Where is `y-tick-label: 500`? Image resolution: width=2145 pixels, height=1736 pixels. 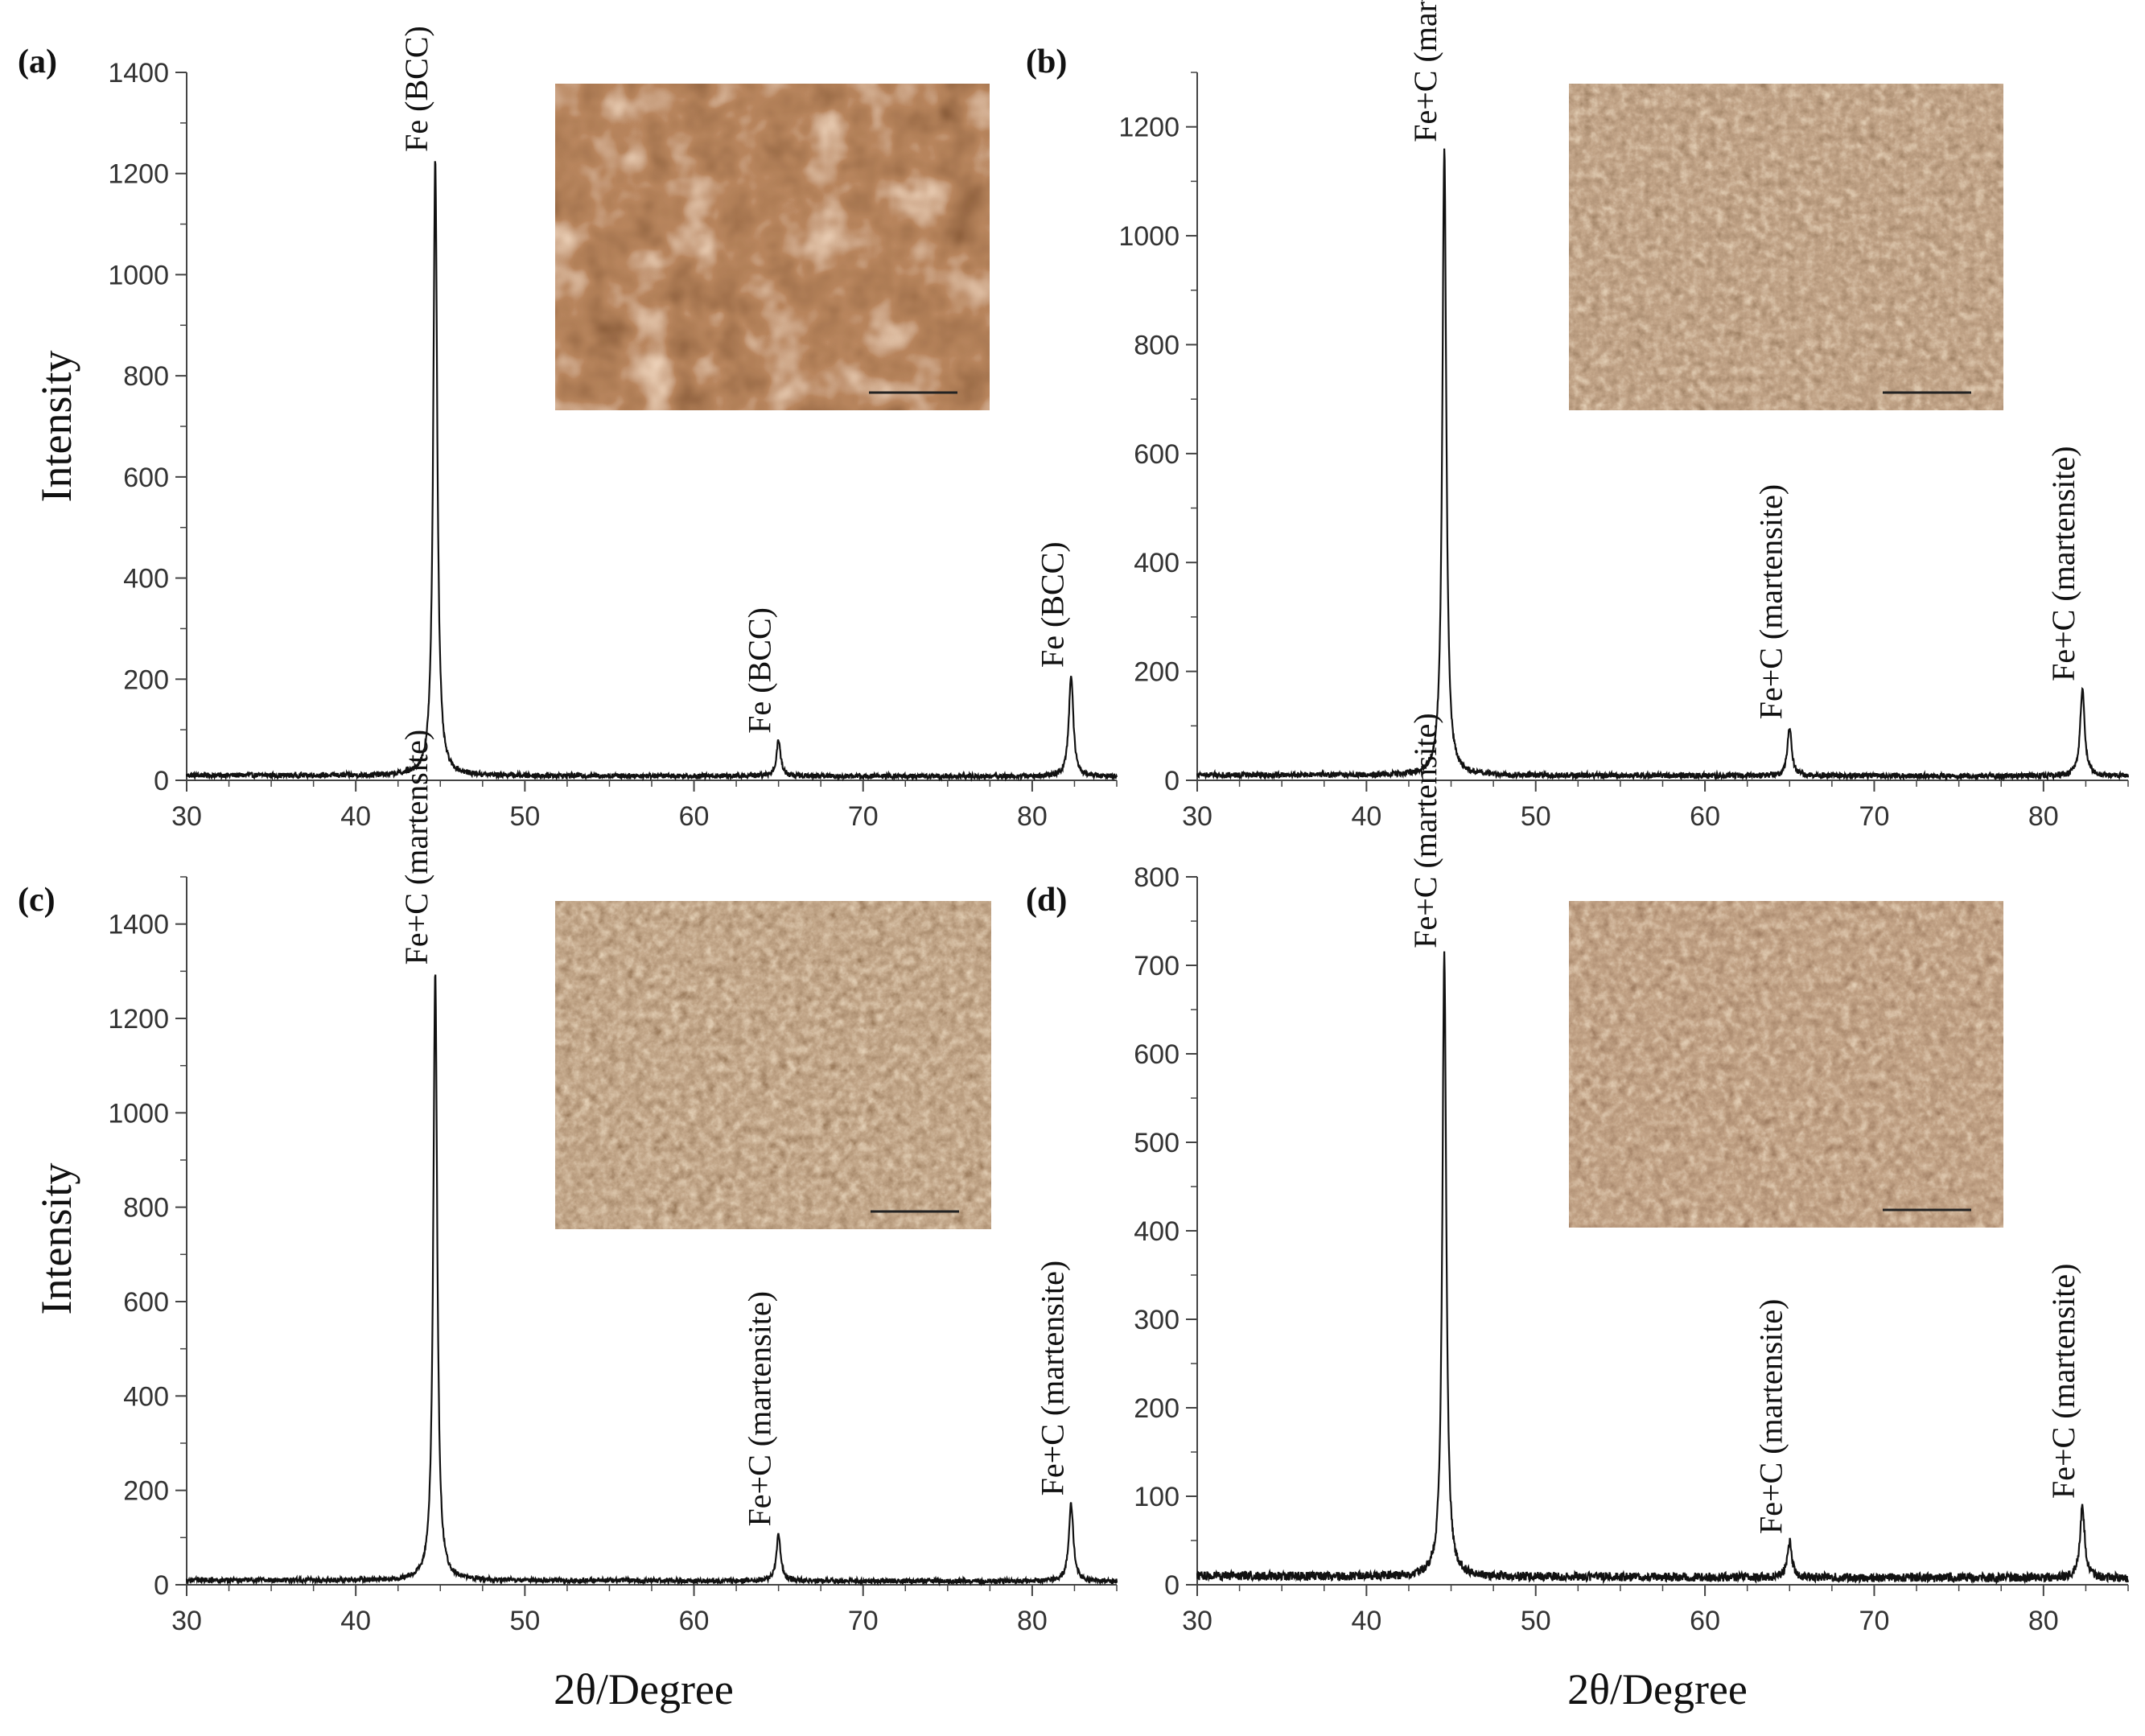
y-tick-label: 500 is located at coordinates (1157, 1143).